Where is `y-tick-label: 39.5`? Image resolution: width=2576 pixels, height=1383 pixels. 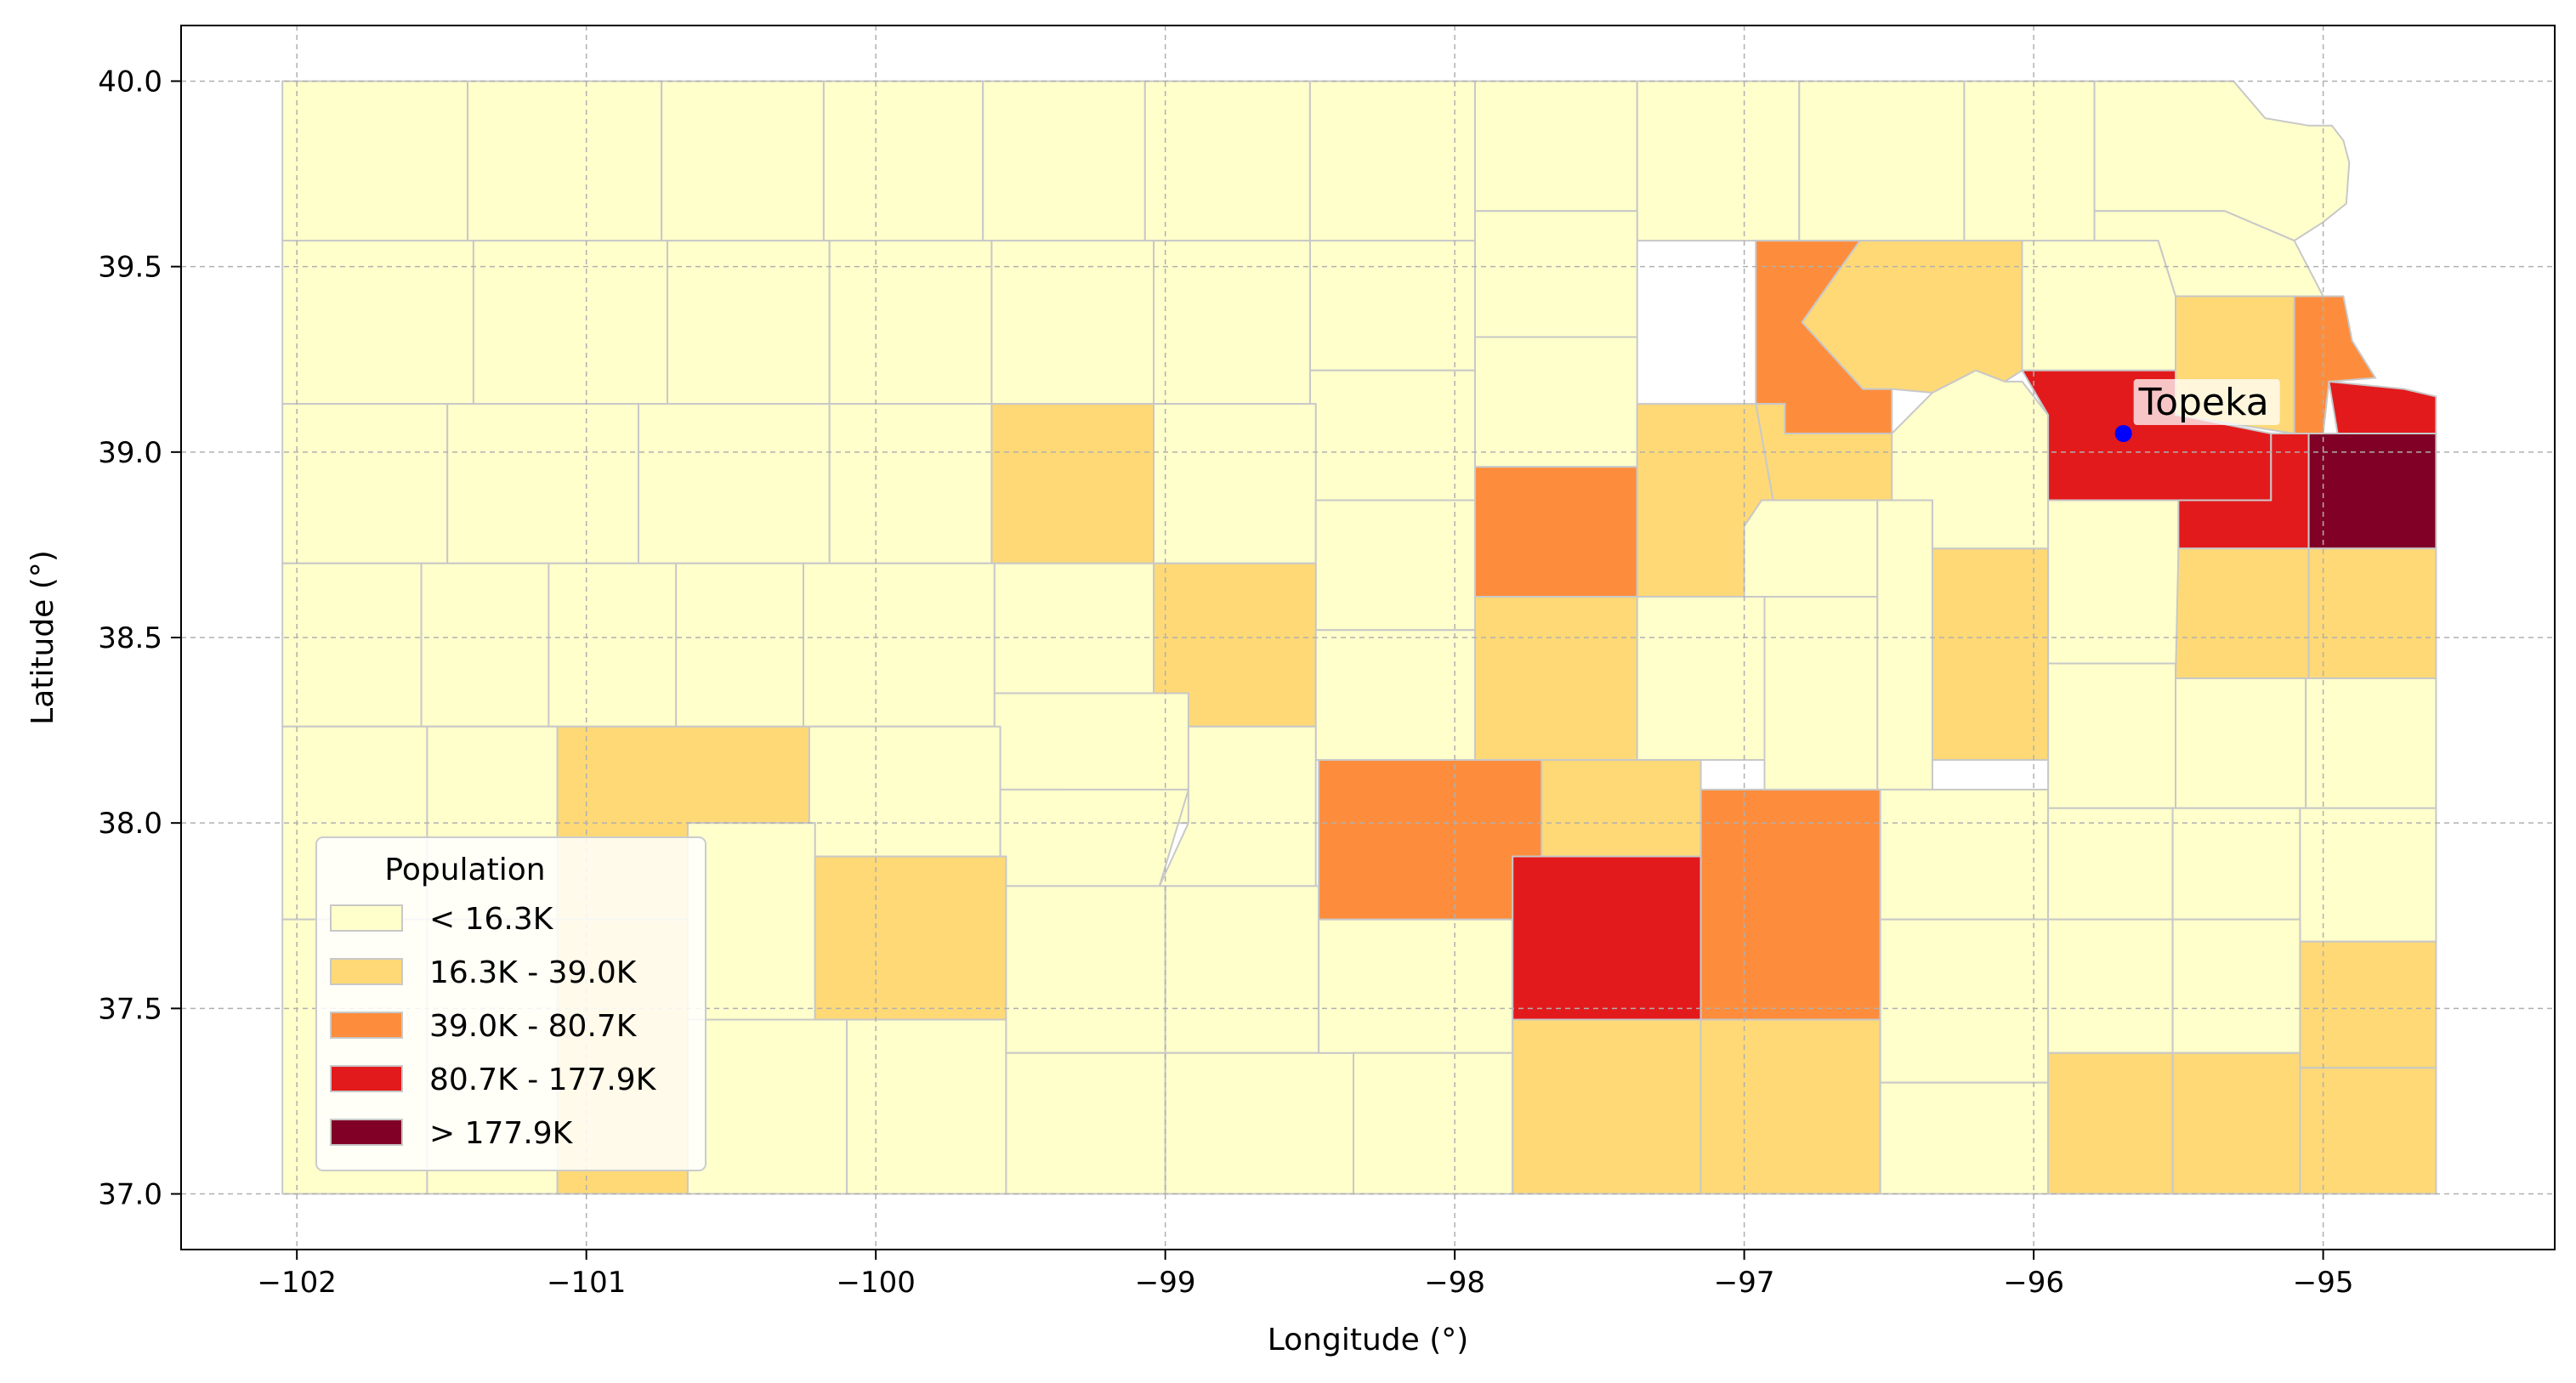 y-tick-label: 39.5 is located at coordinates (130, 268).